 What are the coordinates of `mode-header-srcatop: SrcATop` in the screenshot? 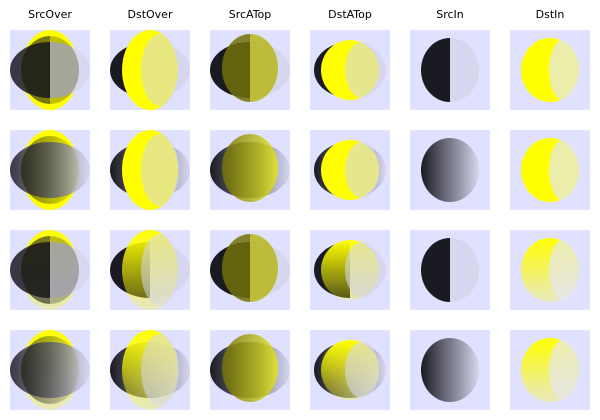 It's located at (250, 14).